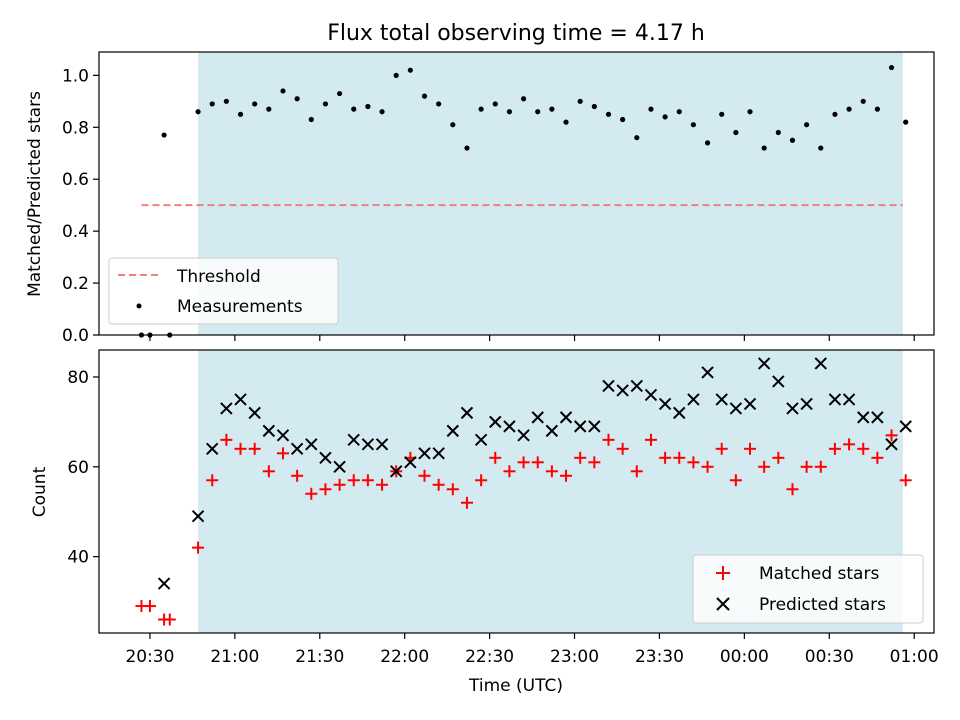 This screenshot has width=960, height=720. Describe the element at coordinates (78, 378) in the screenshot. I see `bottom-ytick-label: 80` at that location.